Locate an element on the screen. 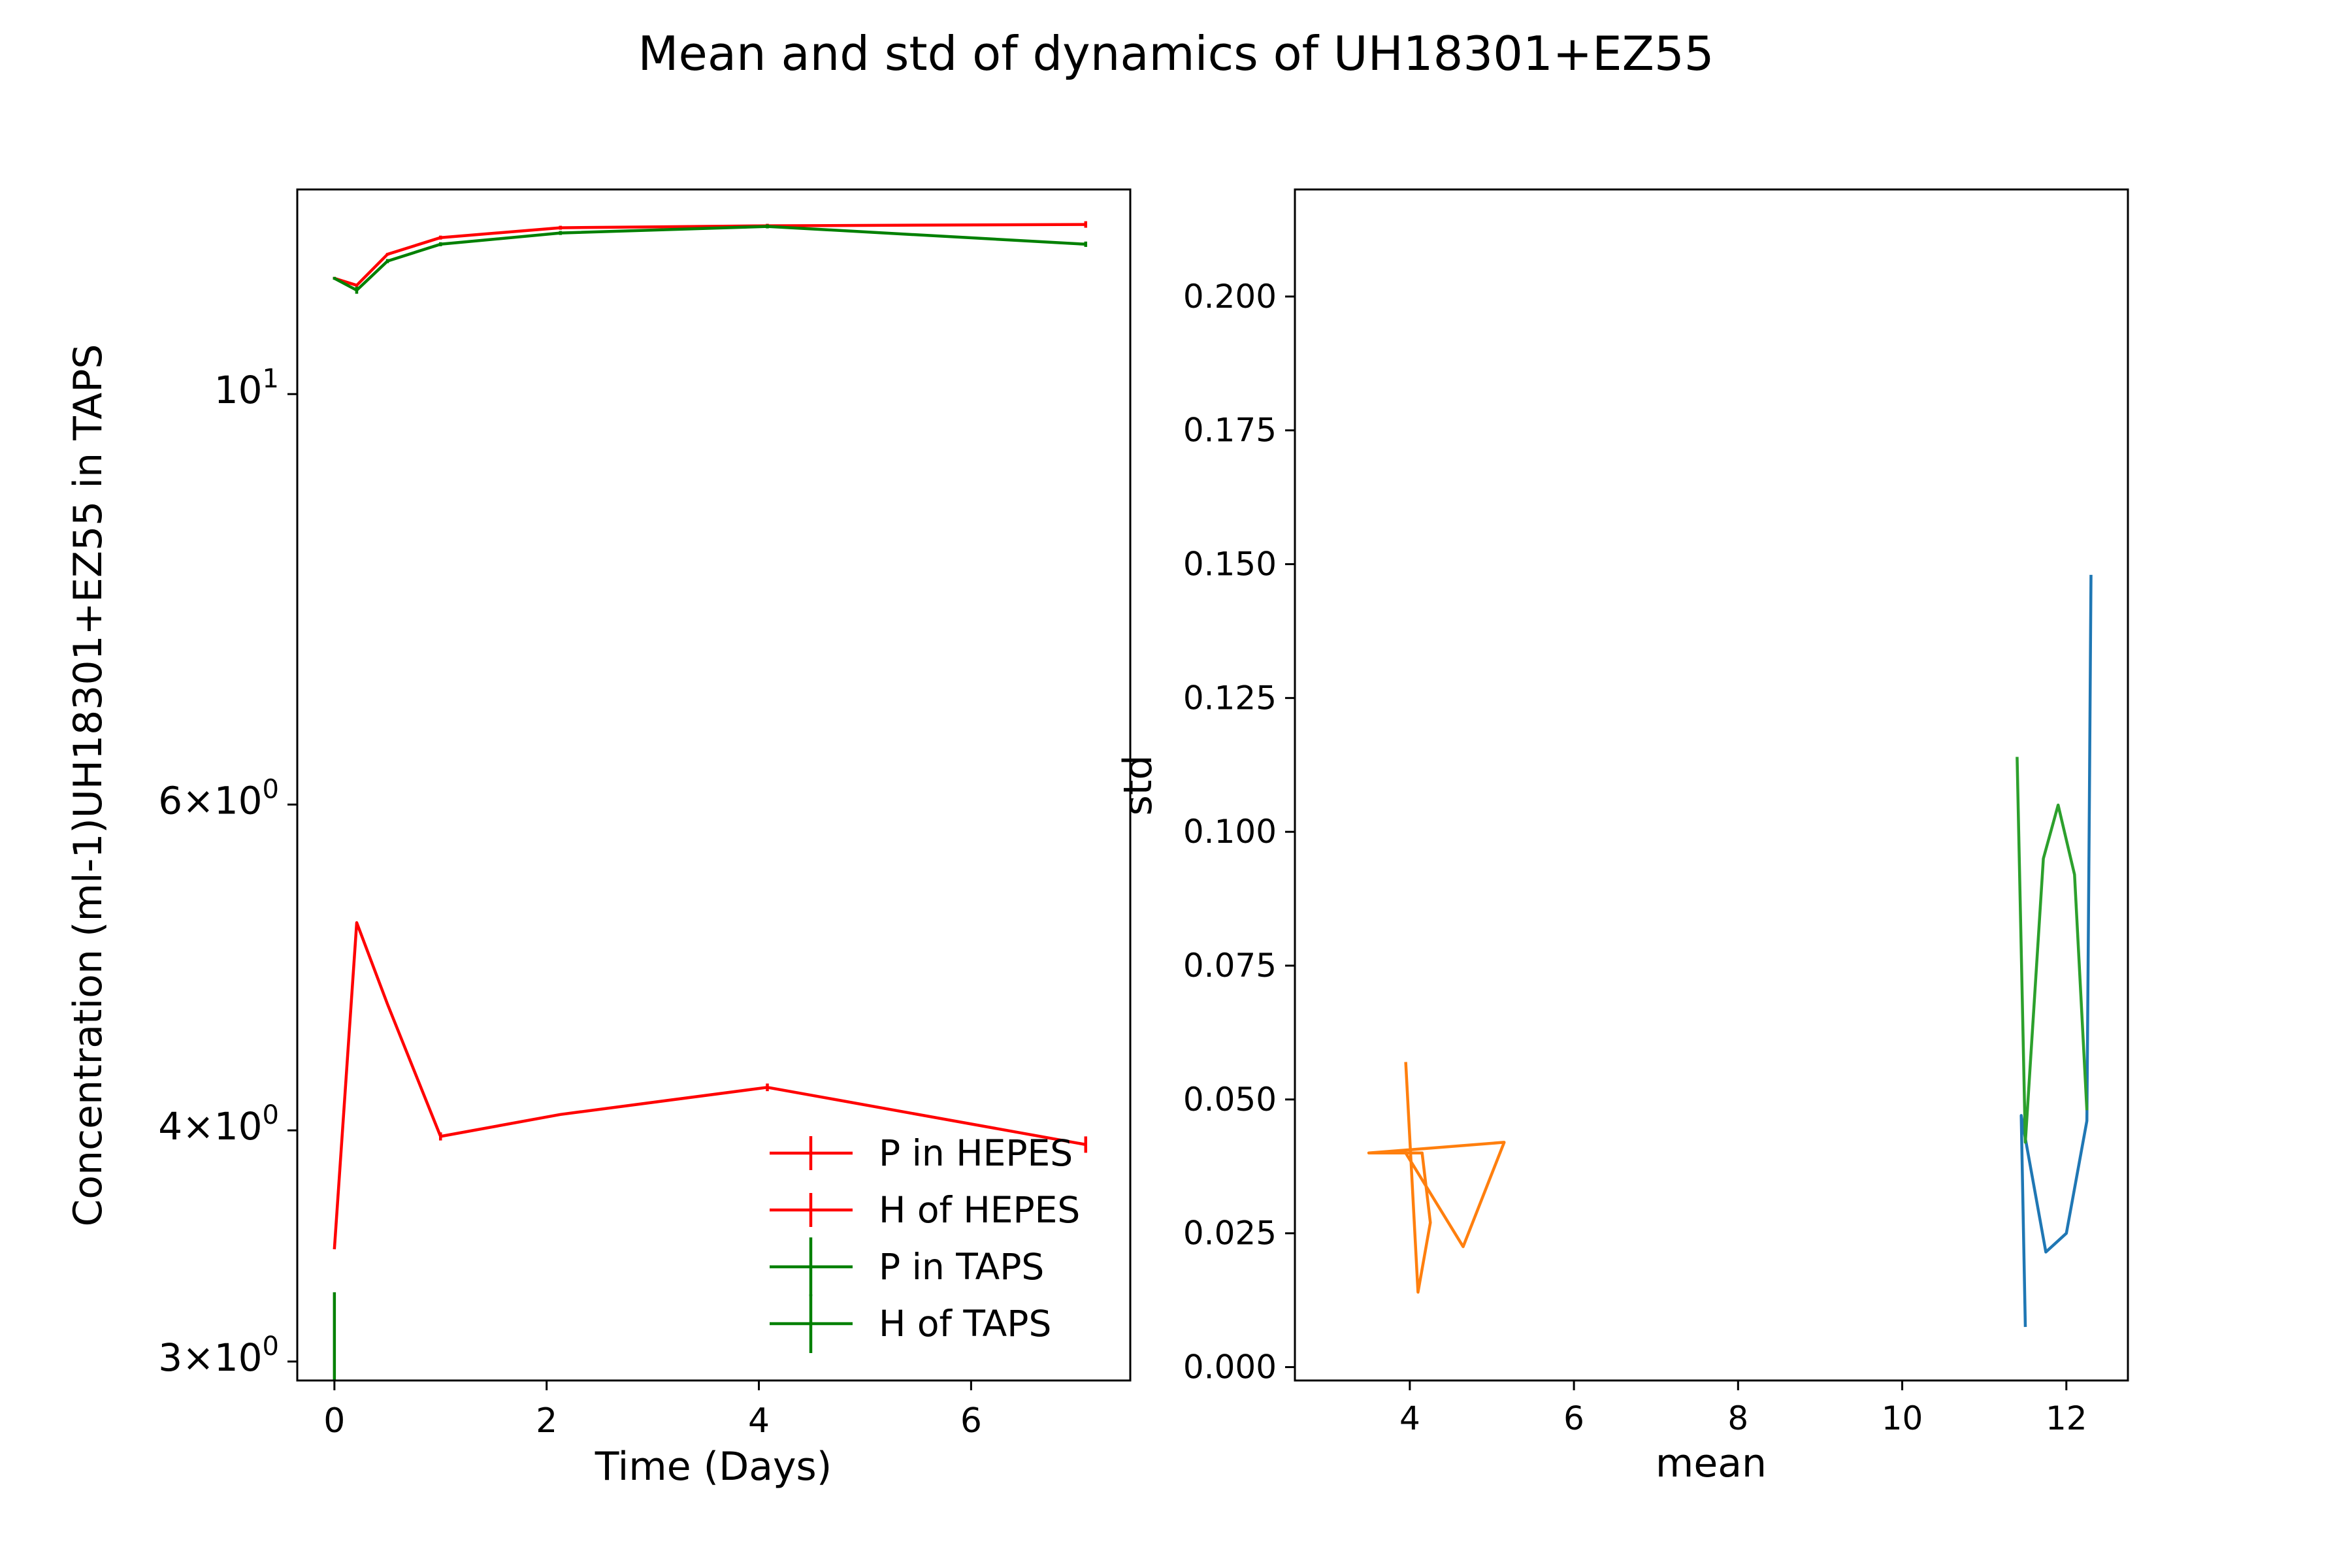 The width and height of the screenshot is (2352, 1568). legend-entry: P in HEPES is located at coordinates (921, 1153).